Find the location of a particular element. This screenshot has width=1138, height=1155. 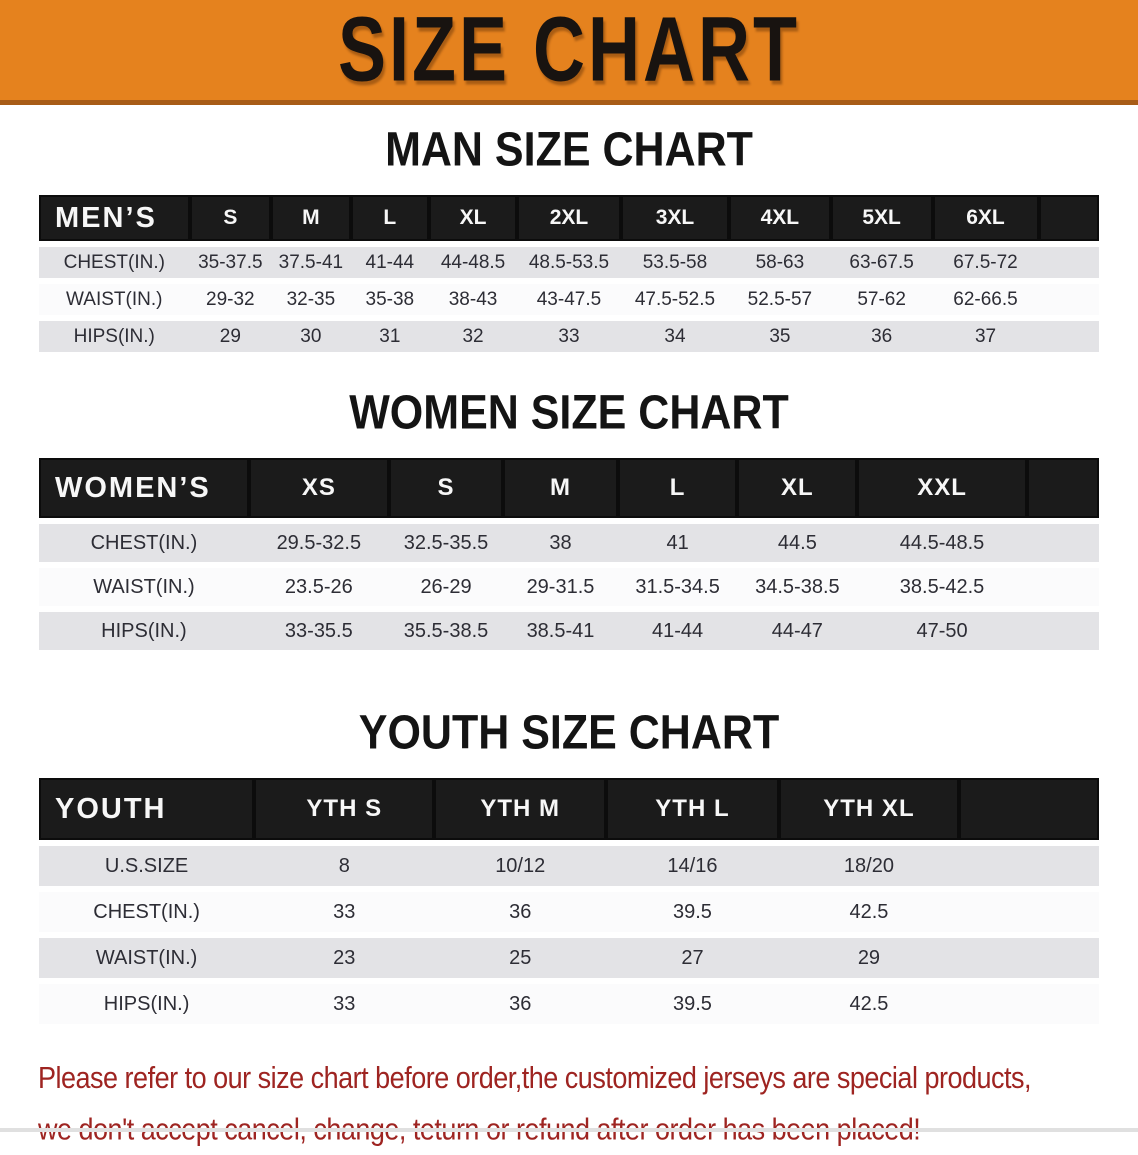

youth-section-heading: YOUTH SIZE CHART is located at coordinates (569, 733).